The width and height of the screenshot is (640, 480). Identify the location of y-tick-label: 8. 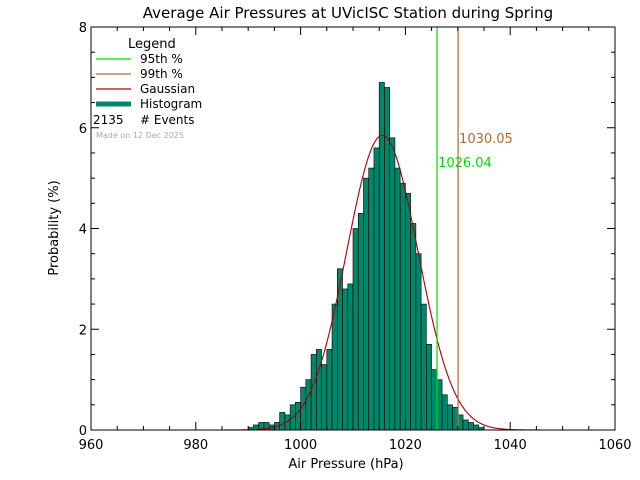
(83, 28).